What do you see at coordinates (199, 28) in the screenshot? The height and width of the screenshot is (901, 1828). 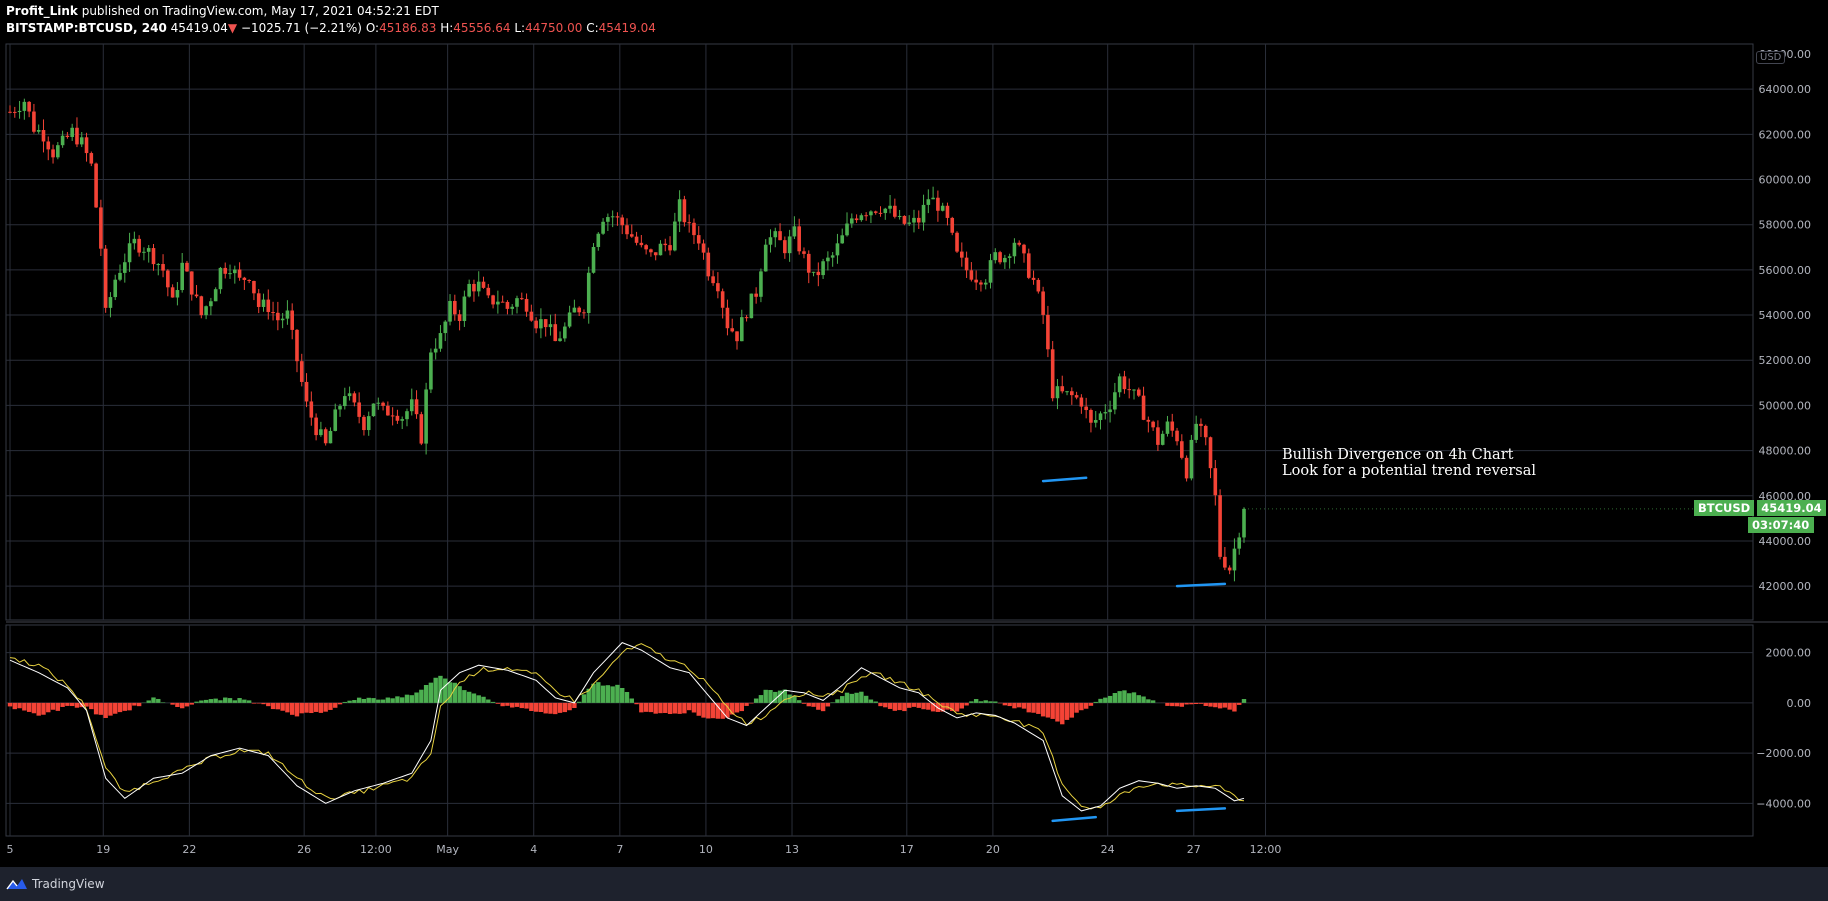 I see `last-price: 45419.04` at bounding box center [199, 28].